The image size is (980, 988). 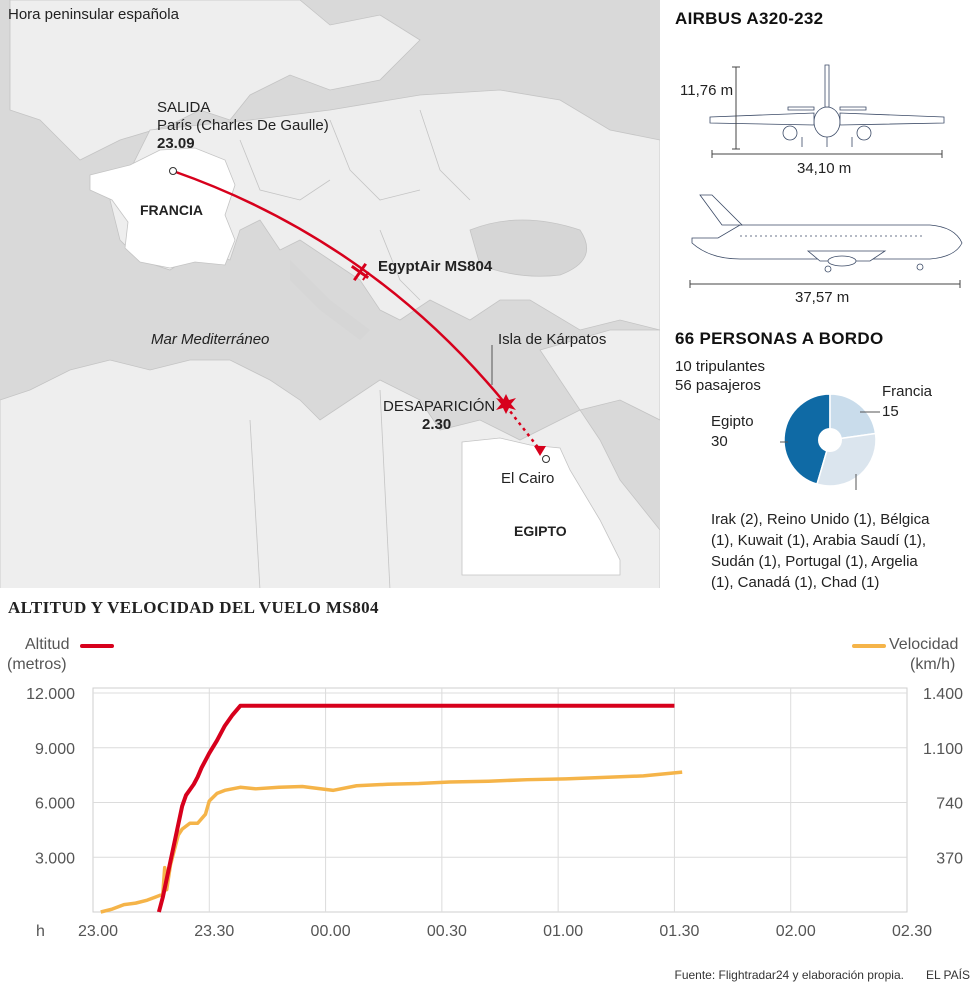 What do you see at coordinates (184, 107) in the screenshot?
I see `departure-label: SALIDA` at bounding box center [184, 107].